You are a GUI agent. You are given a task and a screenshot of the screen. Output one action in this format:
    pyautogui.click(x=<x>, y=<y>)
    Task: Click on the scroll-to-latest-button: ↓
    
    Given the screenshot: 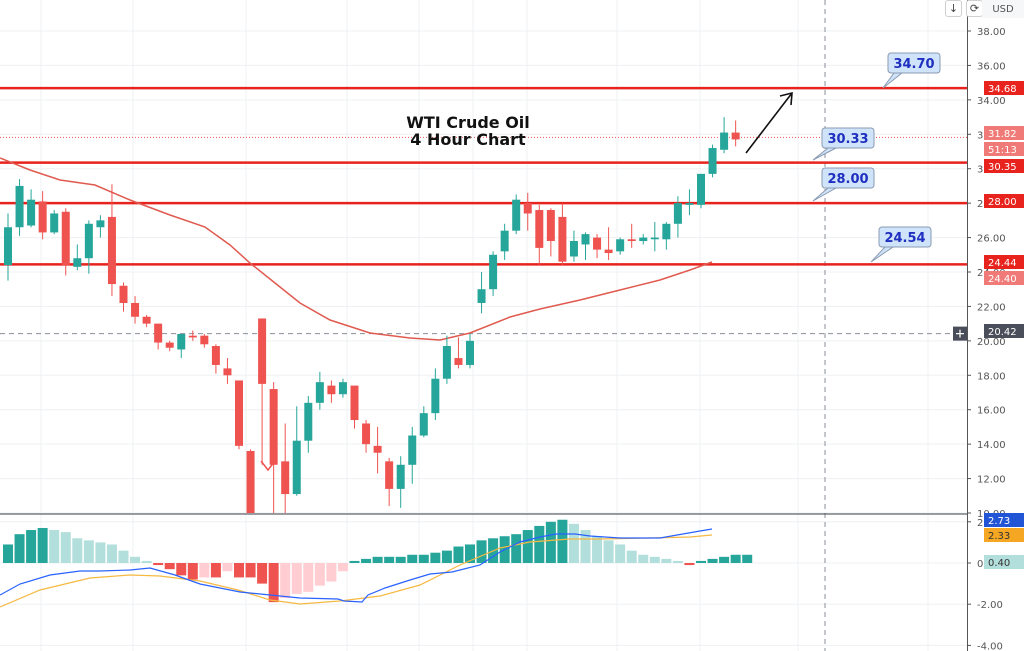 What is the action you would take?
    pyautogui.click(x=953, y=8)
    